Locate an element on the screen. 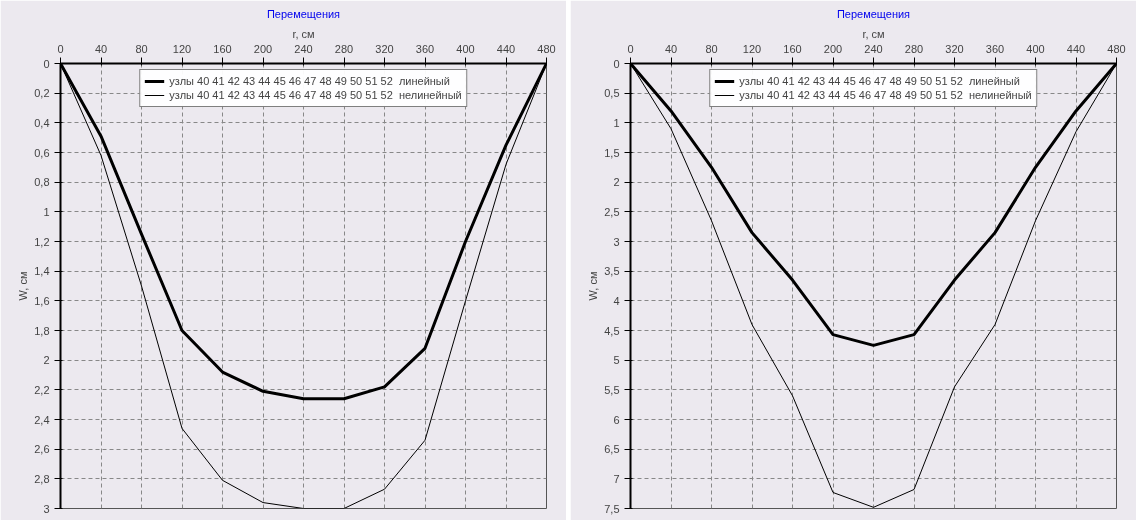 The height and width of the screenshot is (530, 1148). y-tick-label: 2,8 is located at coordinates (42, 478).